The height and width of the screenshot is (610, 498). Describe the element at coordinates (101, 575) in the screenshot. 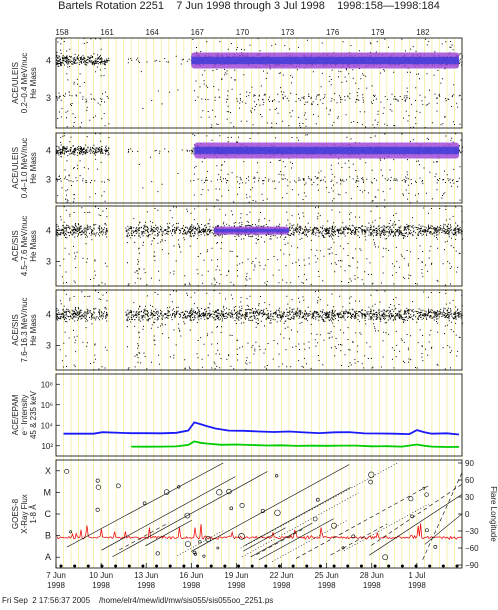

I see `date-tick-label: 10 Jun` at that location.